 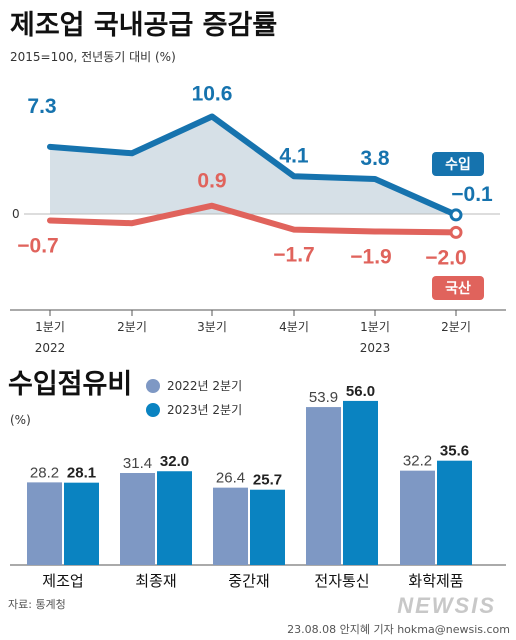 I want to click on zero-label: 0, so click(x=16, y=214).